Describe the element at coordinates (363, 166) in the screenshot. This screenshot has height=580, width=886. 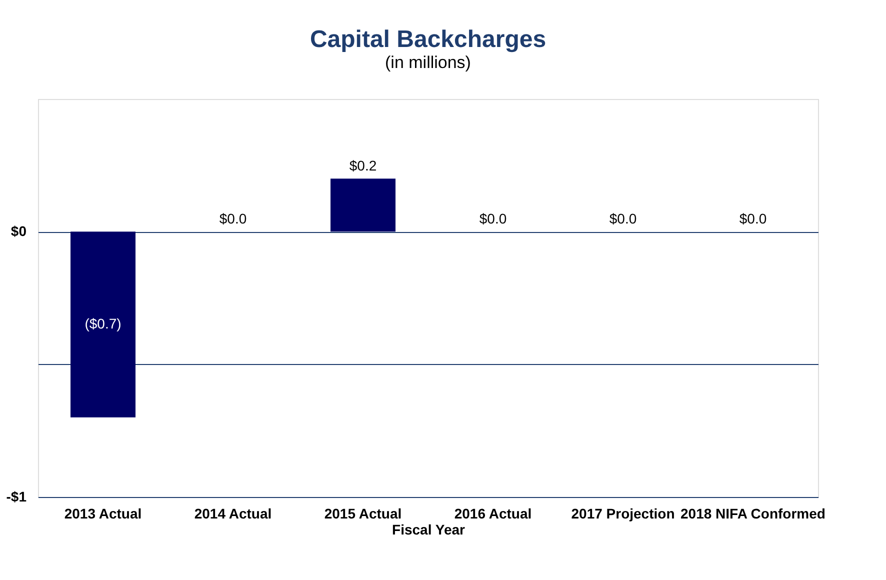
I see `data-label: $0.2` at that location.